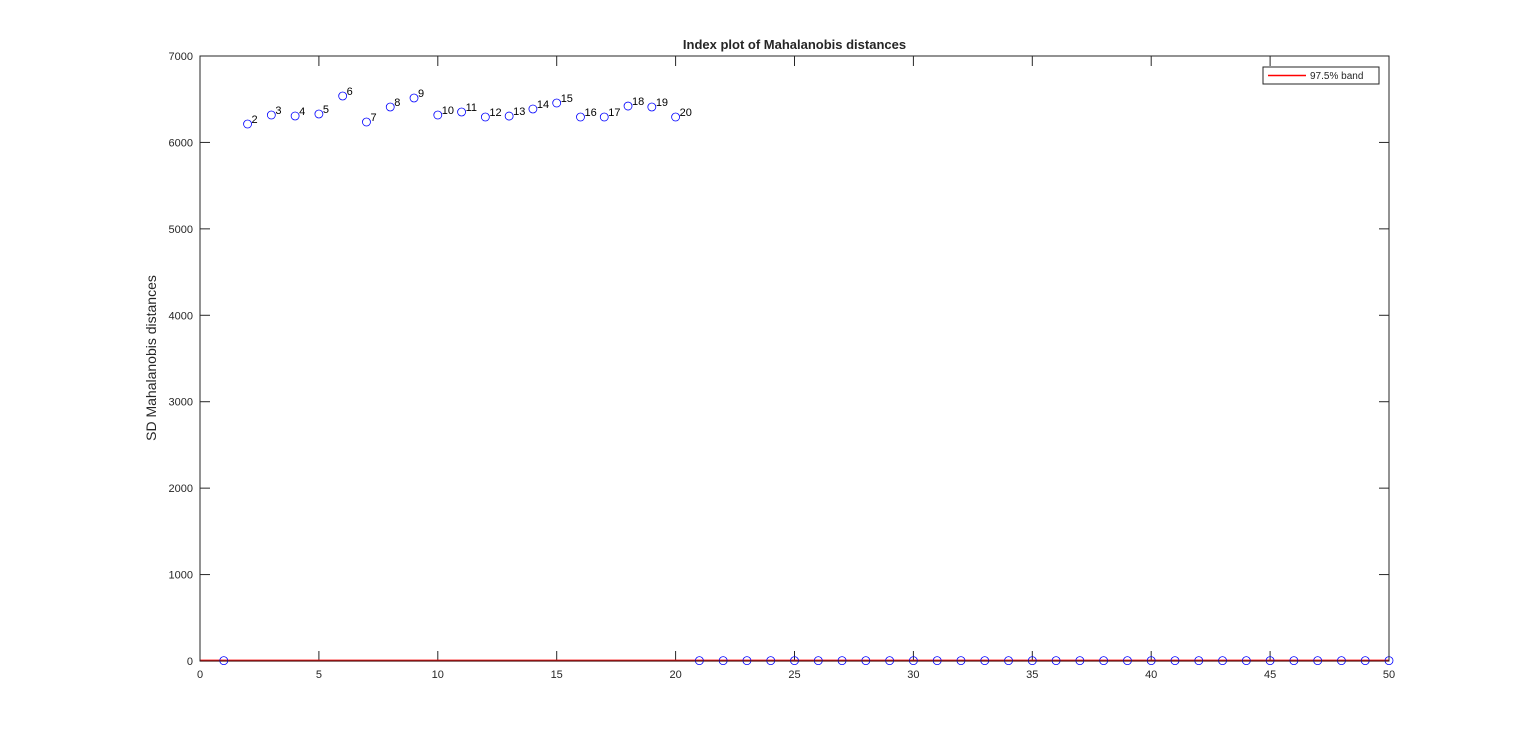  What do you see at coordinates (1389, 675) in the screenshot?
I see `x-tick-label: 50` at bounding box center [1389, 675].